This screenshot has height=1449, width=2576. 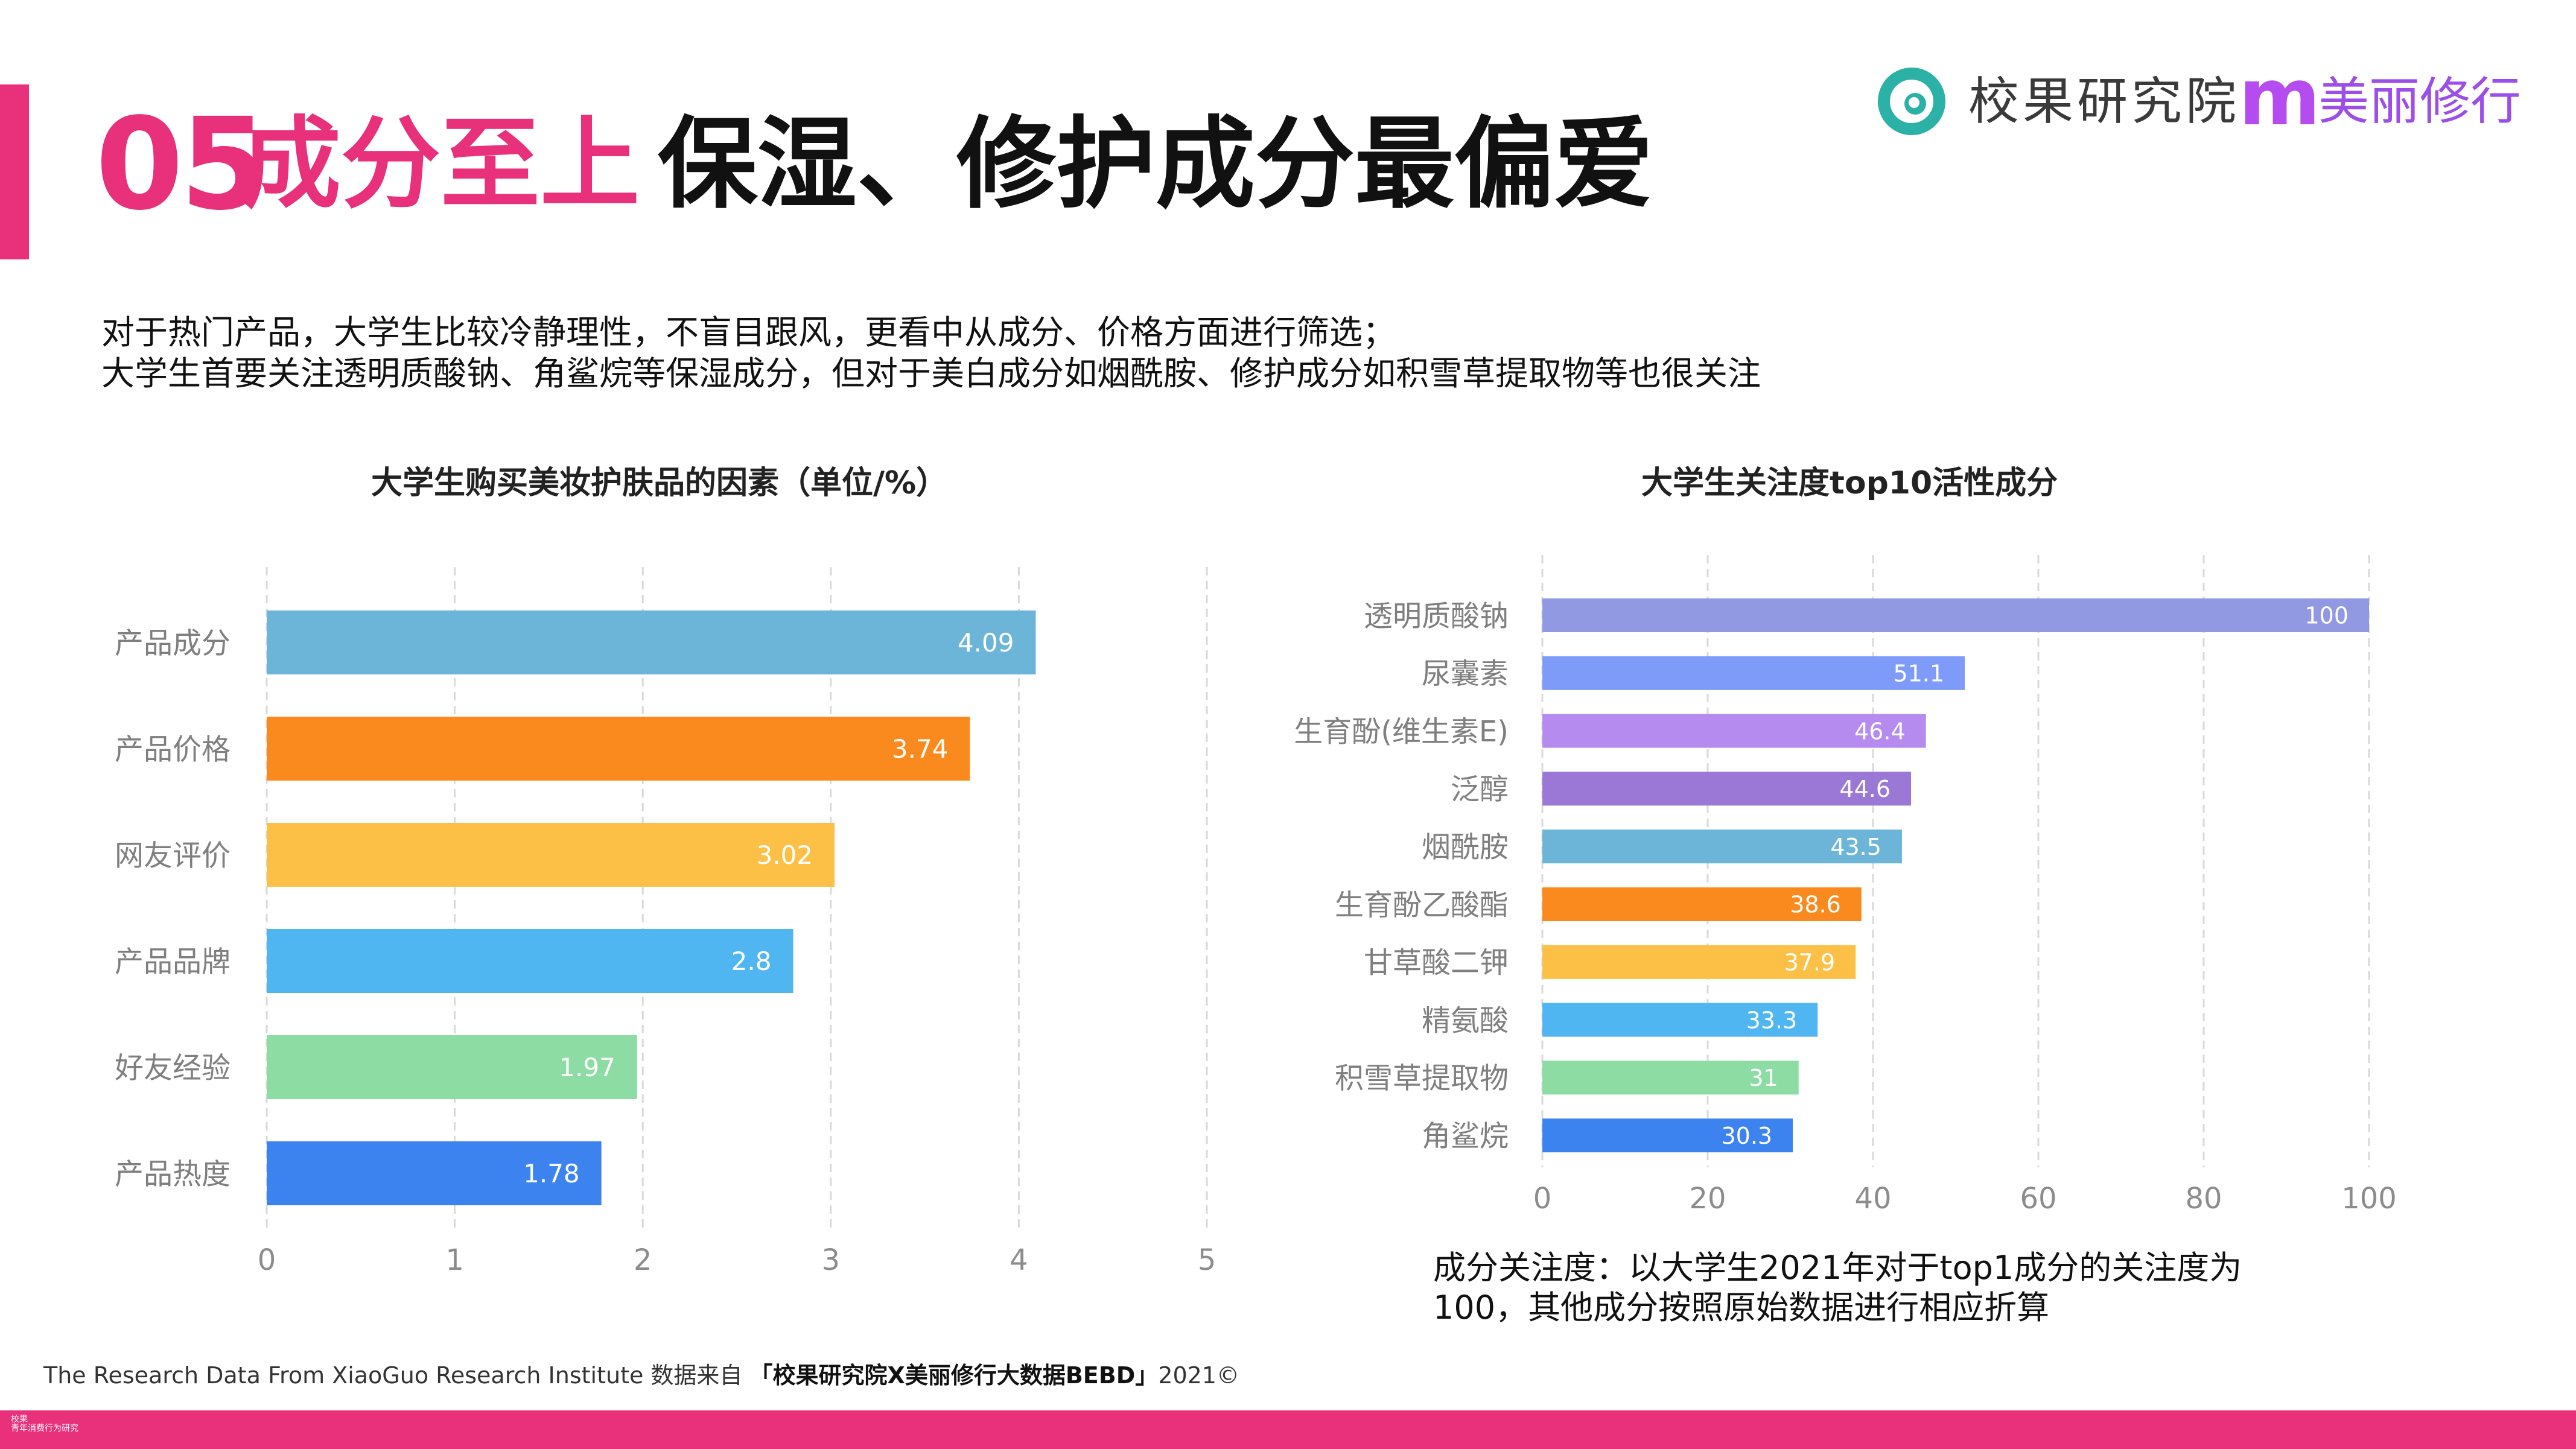 I want to click on bottom-bar, so click(x=1288, y=1429).